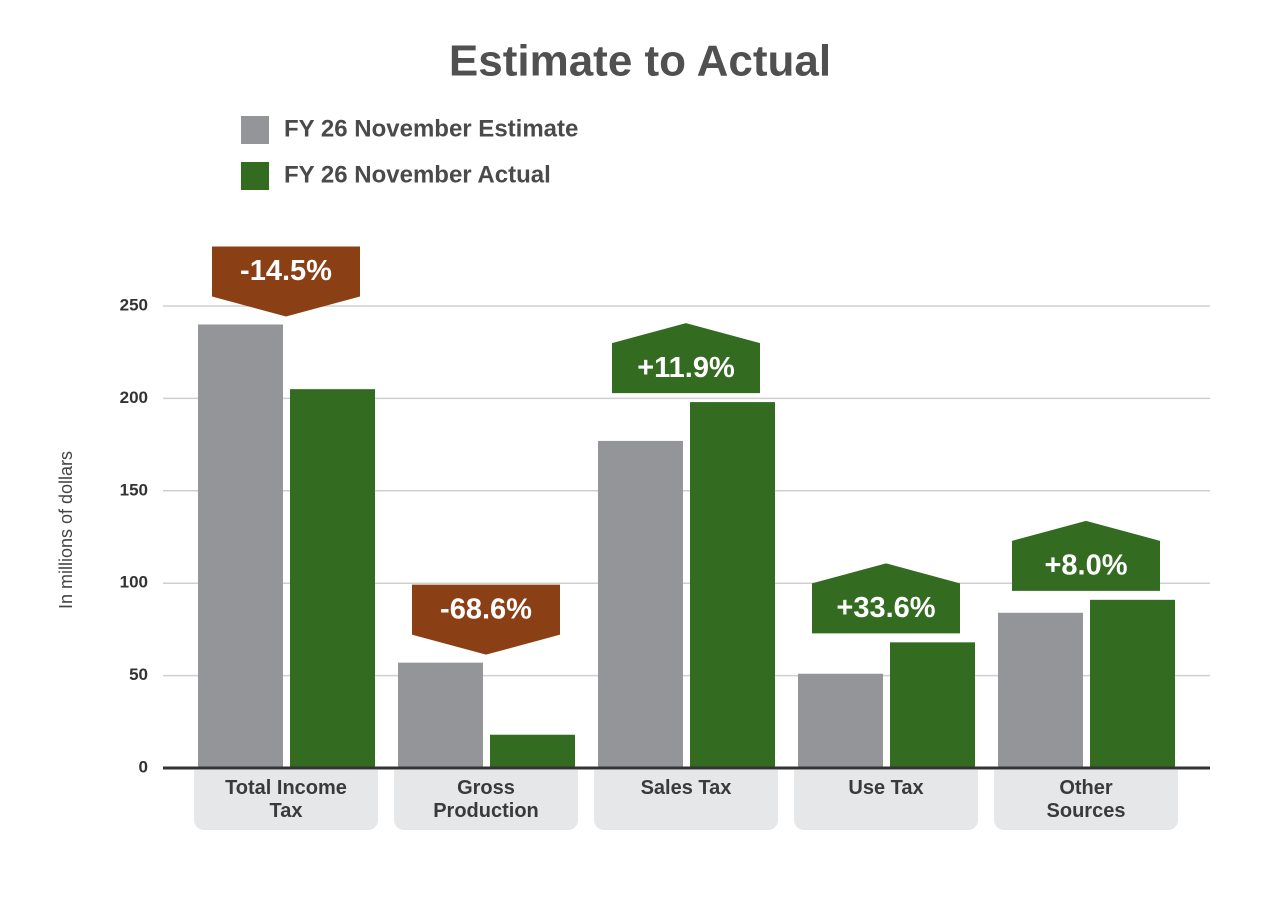 Image resolution: width=1280 pixels, height=898 pixels. What do you see at coordinates (134, 397) in the screenshot?
I see `y-tick-label: 200` at bounding box center [134, 397].